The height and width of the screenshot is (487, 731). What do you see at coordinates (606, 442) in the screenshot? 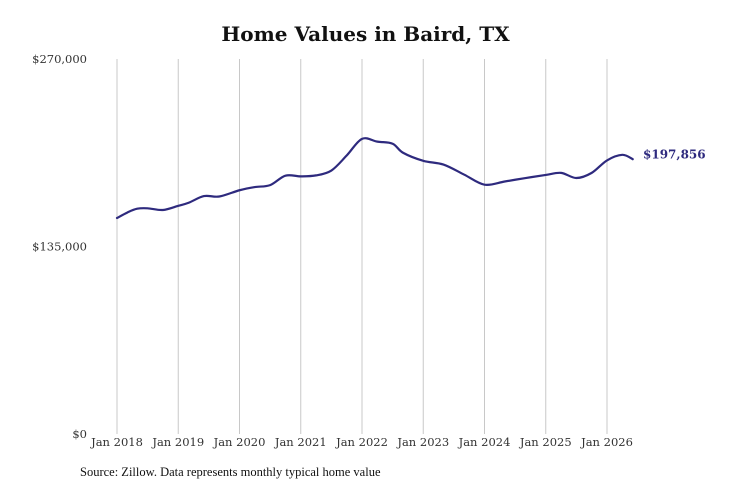
I see `x-tick-label: Jan 2026` at bounding box center [606, 442].